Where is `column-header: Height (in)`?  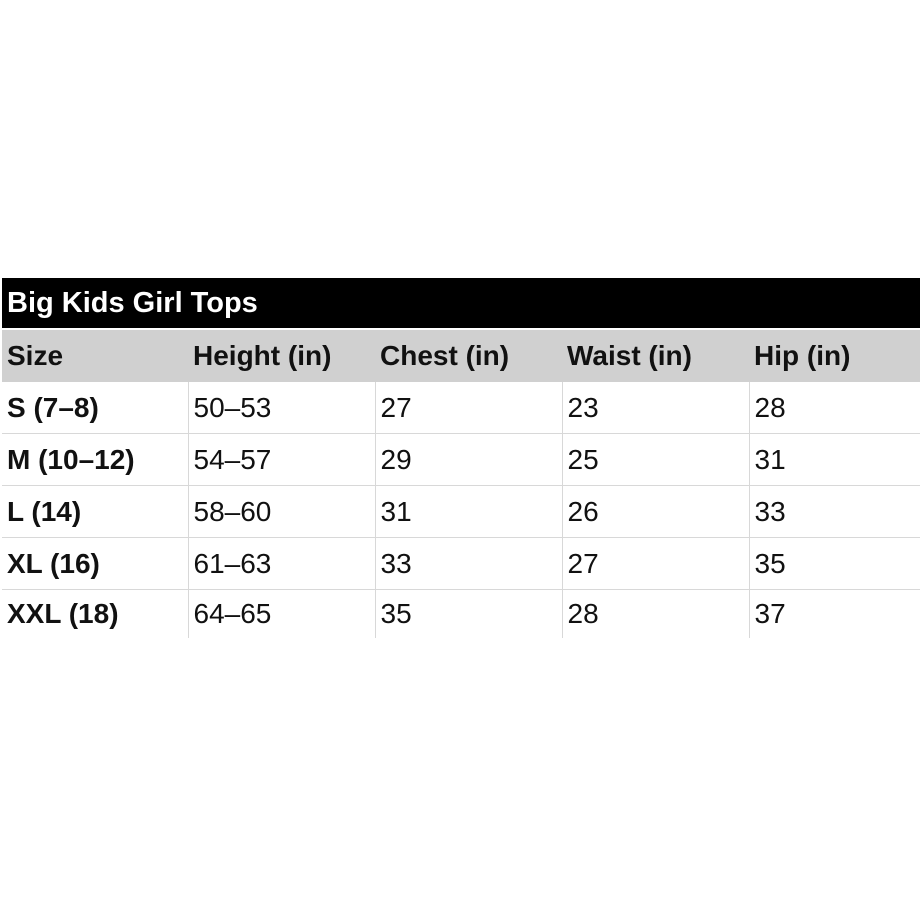
column-header: Height (in) is located at coordinates (281, 355).